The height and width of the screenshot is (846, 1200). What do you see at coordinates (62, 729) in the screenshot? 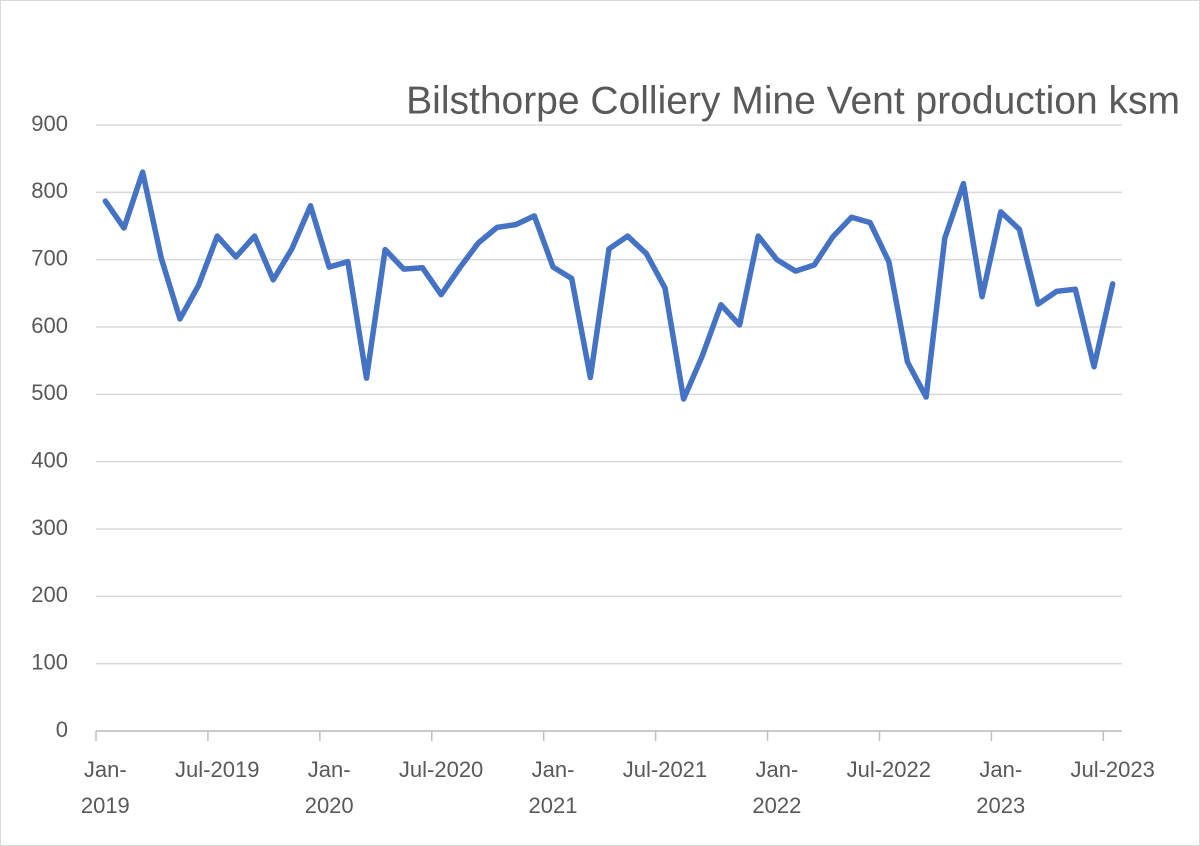
I see `y-tick-label: 0` at bounding box center [62, 729].